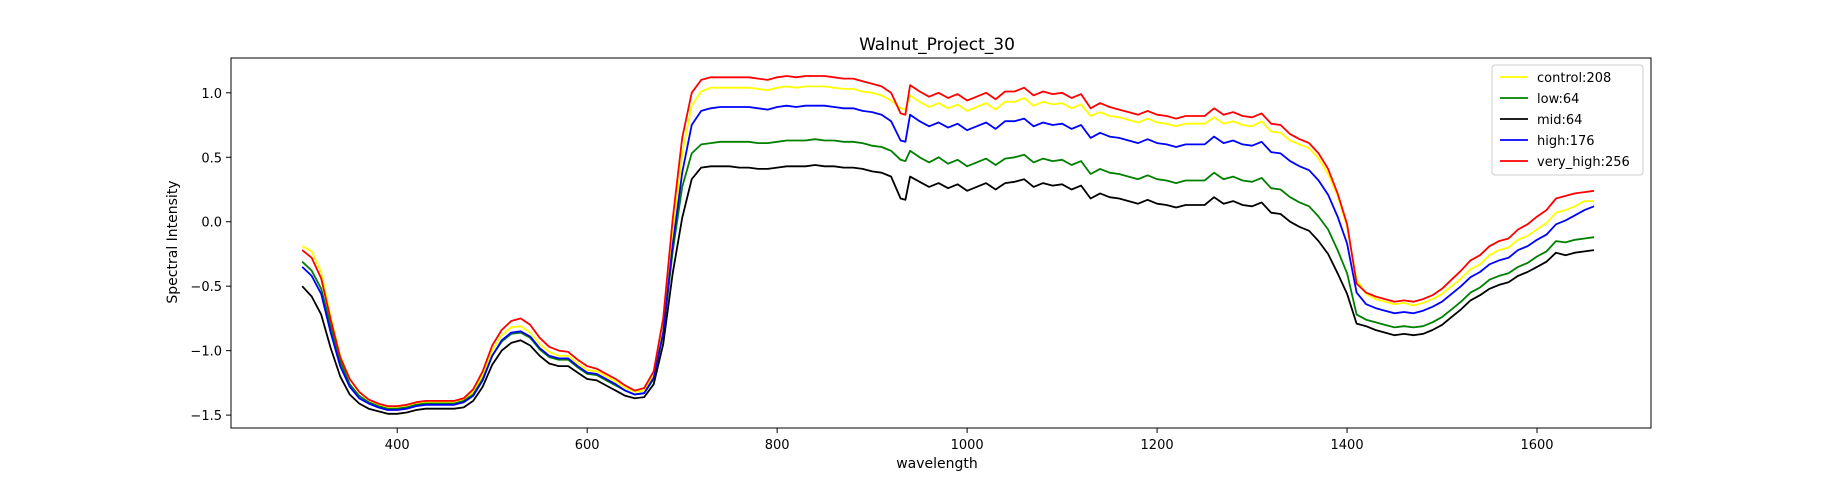 The width and height of the screenshot is (1828, 484). I want to click on legend-box, so click(1567, 120).